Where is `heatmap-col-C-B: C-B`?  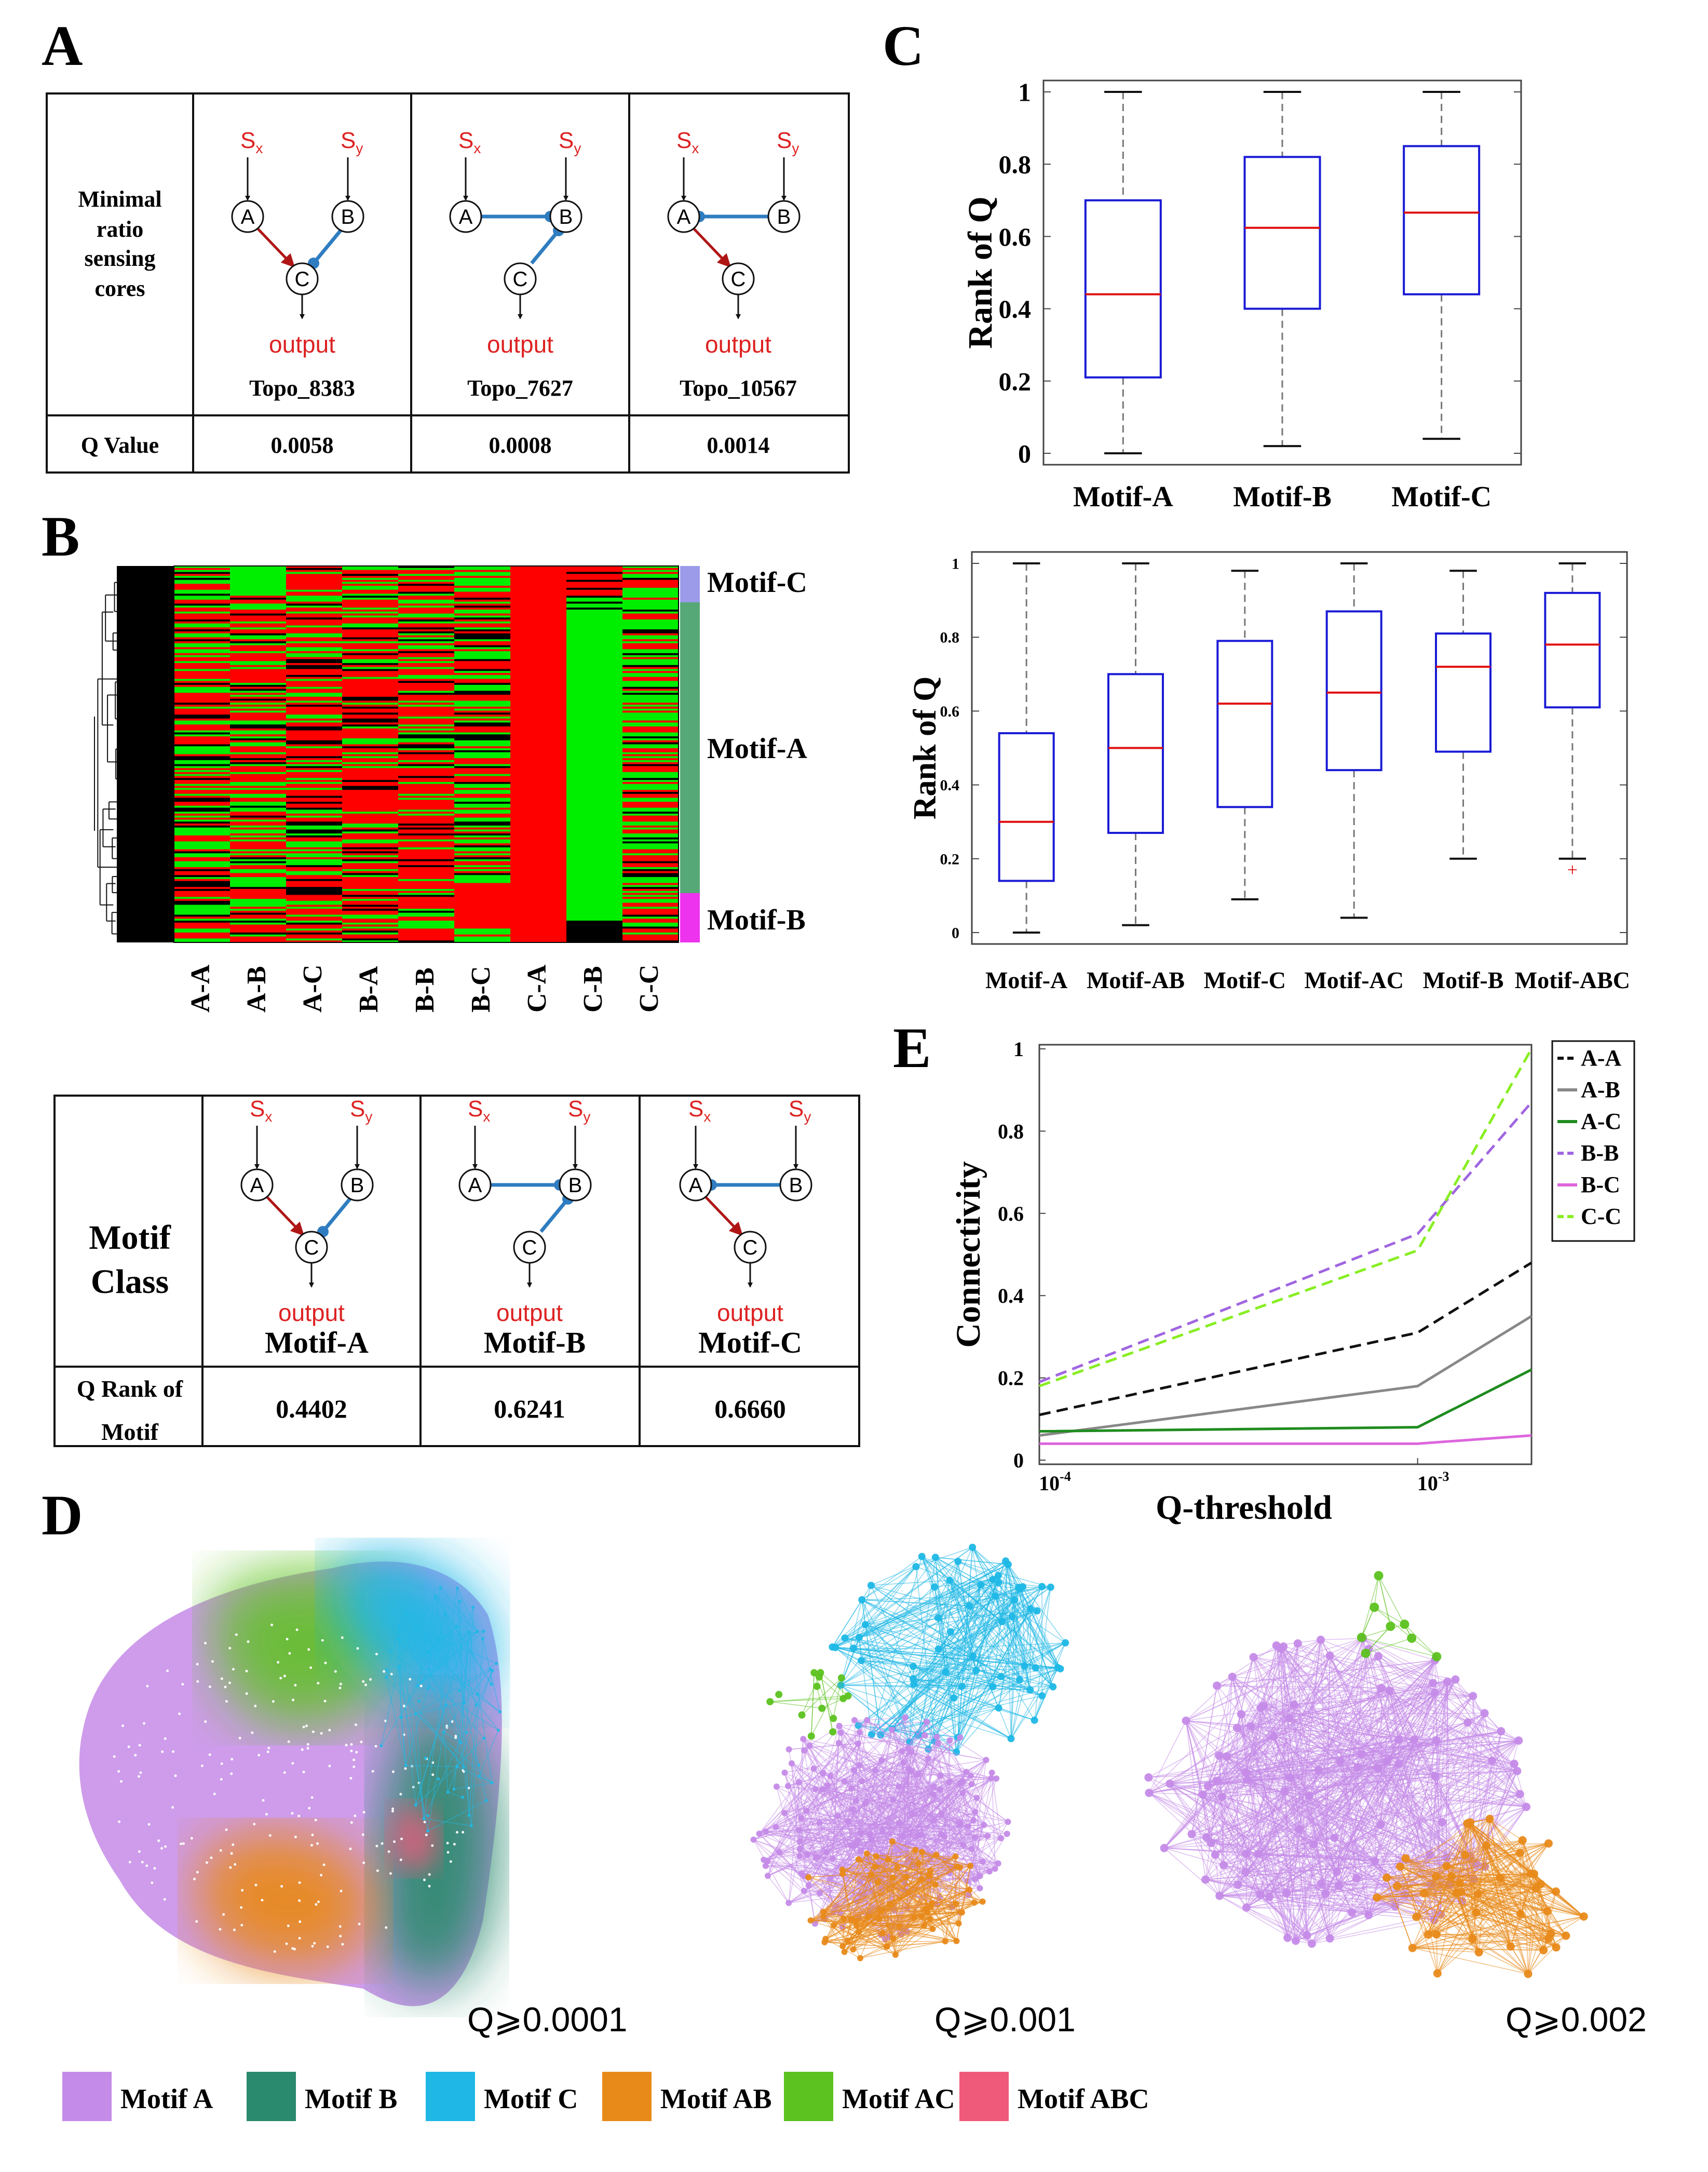
heatmap-col-C-B: C-B is located at coordinates (593, 989).